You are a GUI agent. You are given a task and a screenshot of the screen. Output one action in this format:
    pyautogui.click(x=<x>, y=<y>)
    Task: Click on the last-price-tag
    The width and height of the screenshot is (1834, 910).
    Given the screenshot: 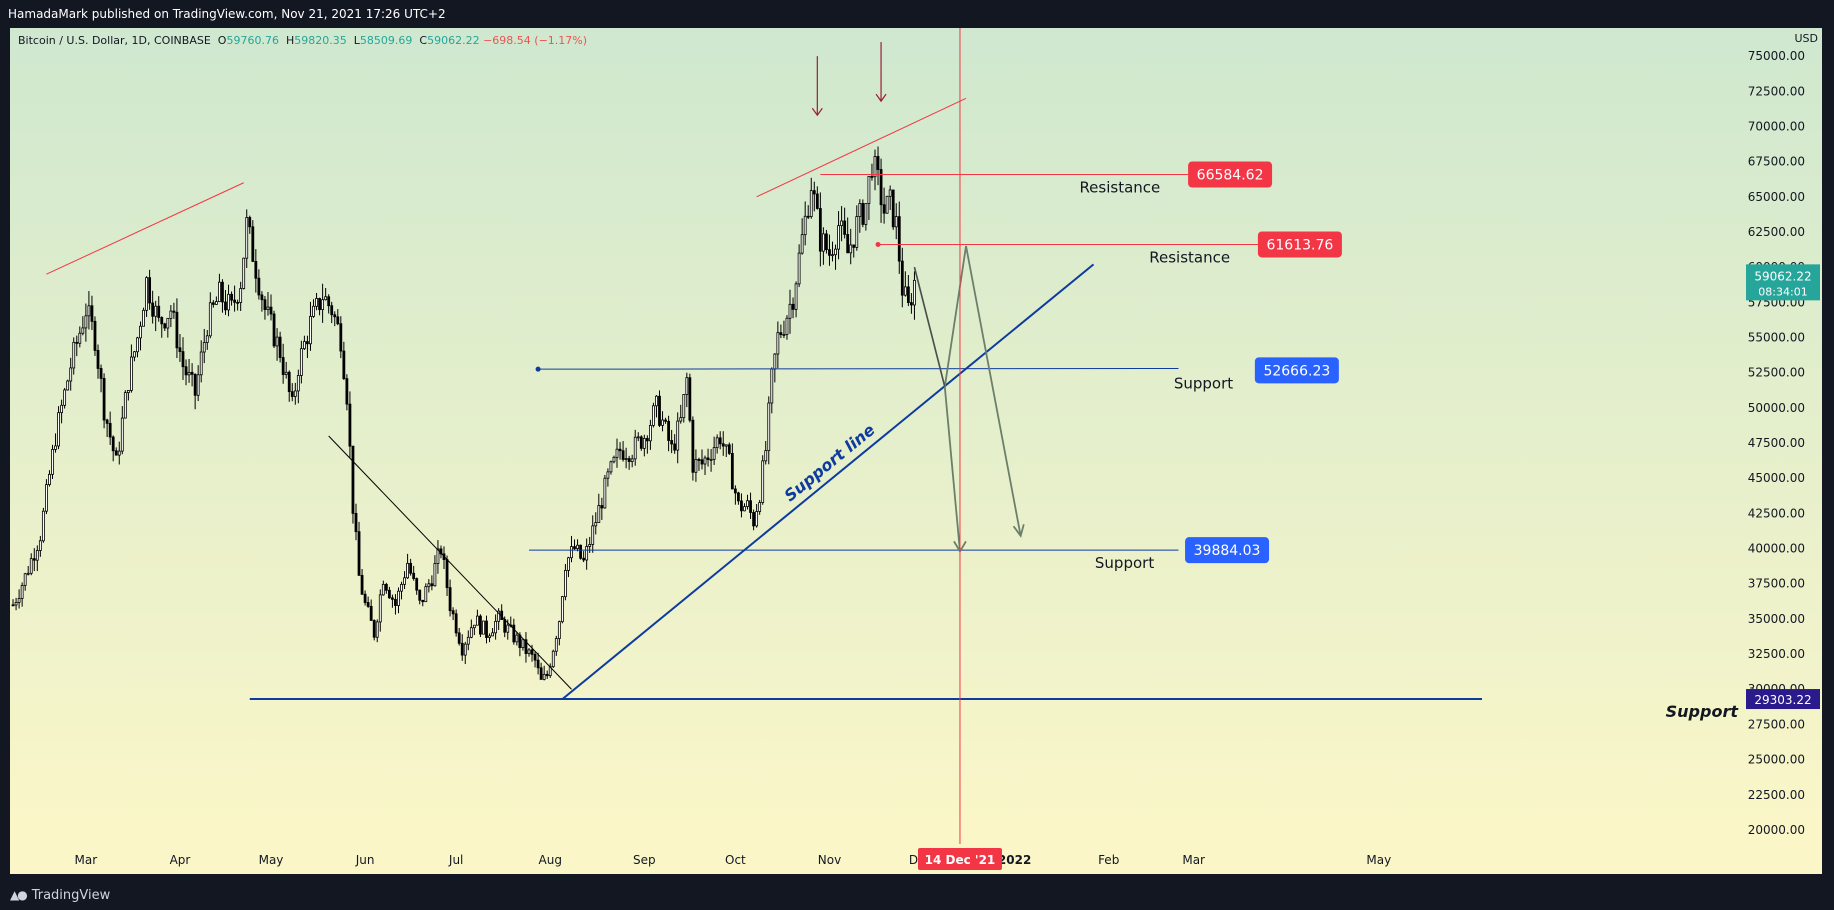 What is the action you would take?
    pyautogui.click(x=1783, y=282)
    